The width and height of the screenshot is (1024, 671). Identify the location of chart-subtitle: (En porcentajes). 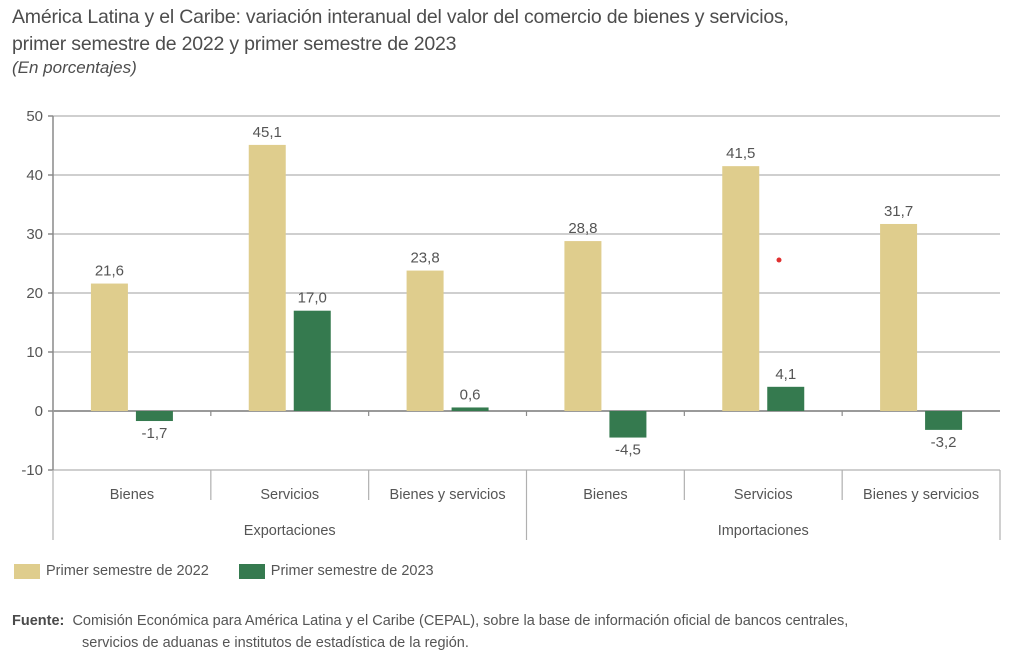
(74, 67).